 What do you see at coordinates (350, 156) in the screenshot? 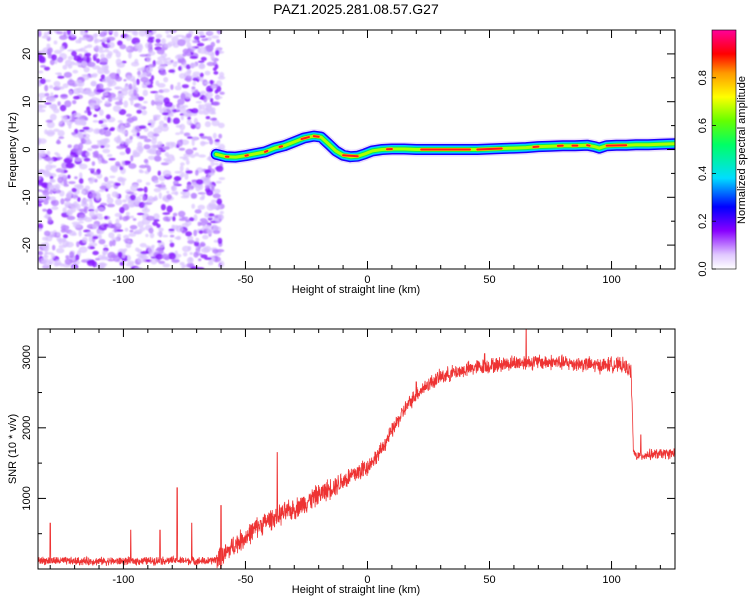
I see `signal-hotspot-core` at bounding box center [350, 156].